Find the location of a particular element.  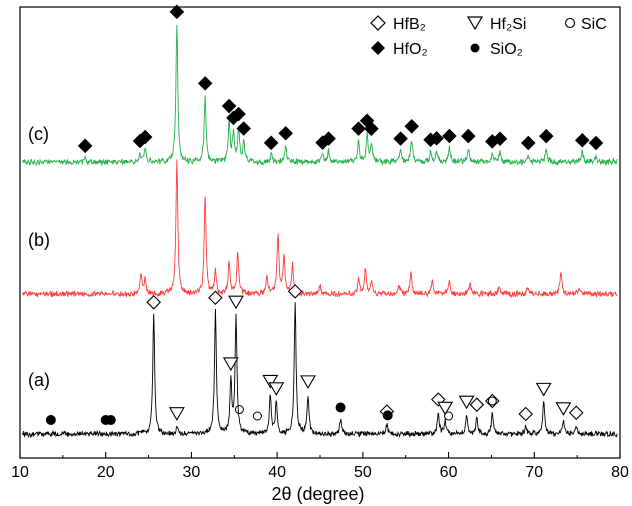

legend-sic-marker is located at coordinates (570, 23).